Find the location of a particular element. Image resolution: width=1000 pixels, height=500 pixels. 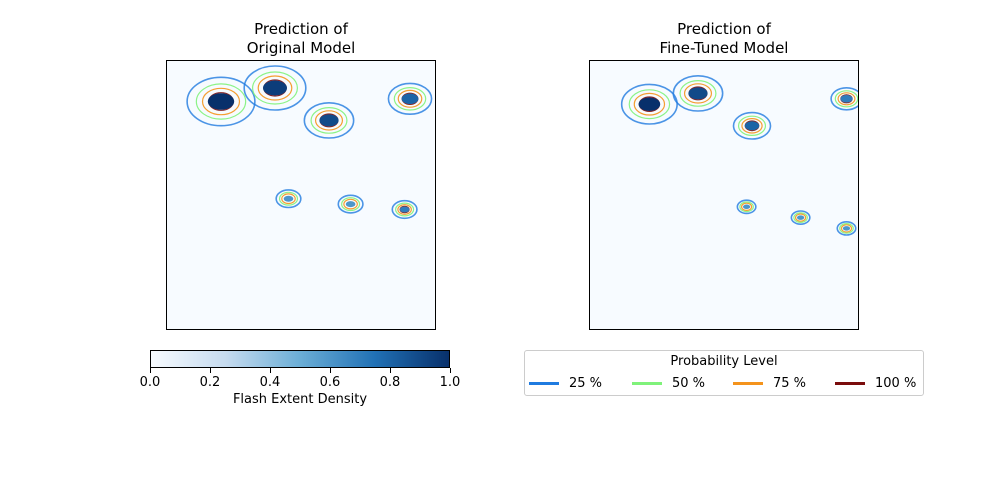

colorbar-tick-label: 1.0 is located at coordinates (450, 382).